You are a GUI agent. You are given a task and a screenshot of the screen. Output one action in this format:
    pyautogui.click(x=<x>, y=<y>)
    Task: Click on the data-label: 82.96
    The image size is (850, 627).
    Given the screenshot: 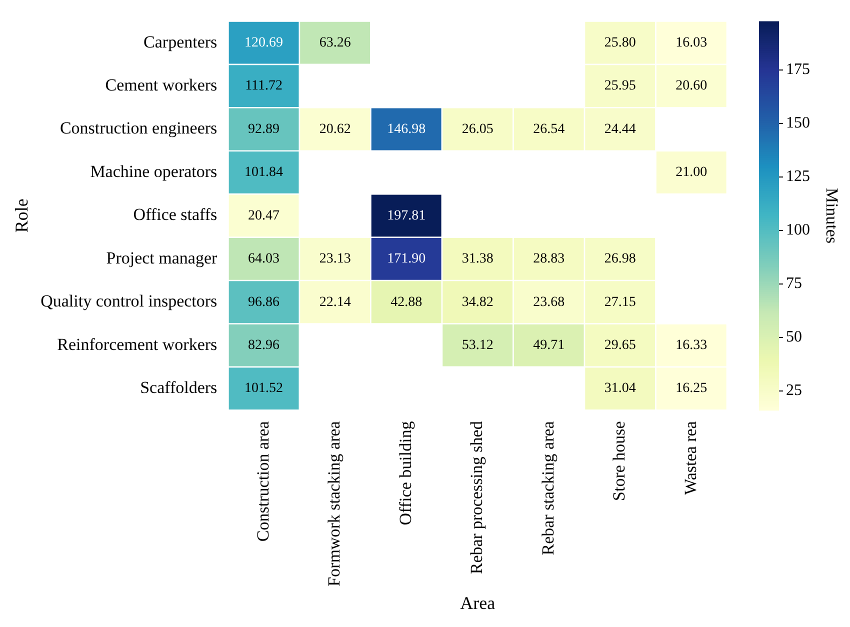 What is the action you would take?
    pyautogui.click(x=264, y=346)
    